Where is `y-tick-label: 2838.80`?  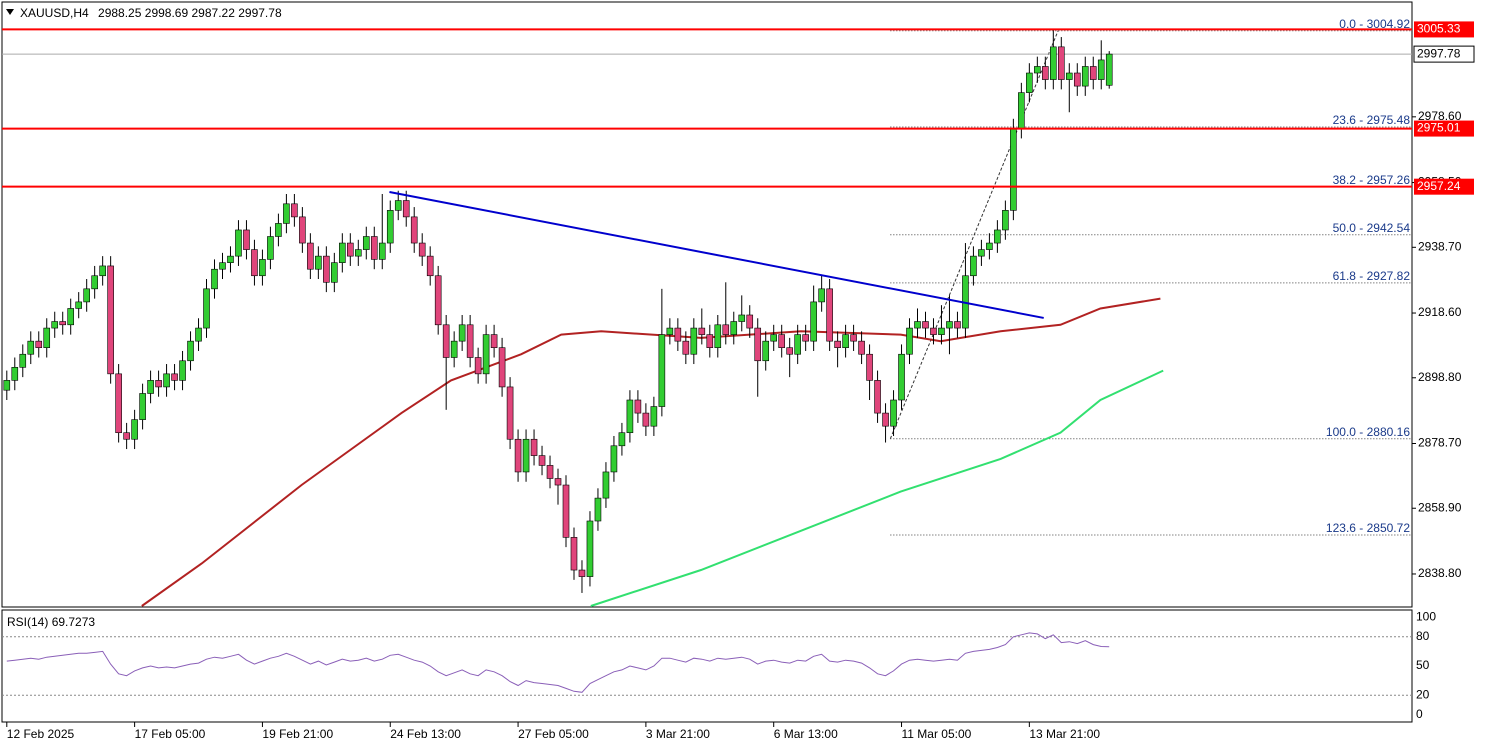 y-tick-label: 2838.80 is located at coordinates (1440, 573).